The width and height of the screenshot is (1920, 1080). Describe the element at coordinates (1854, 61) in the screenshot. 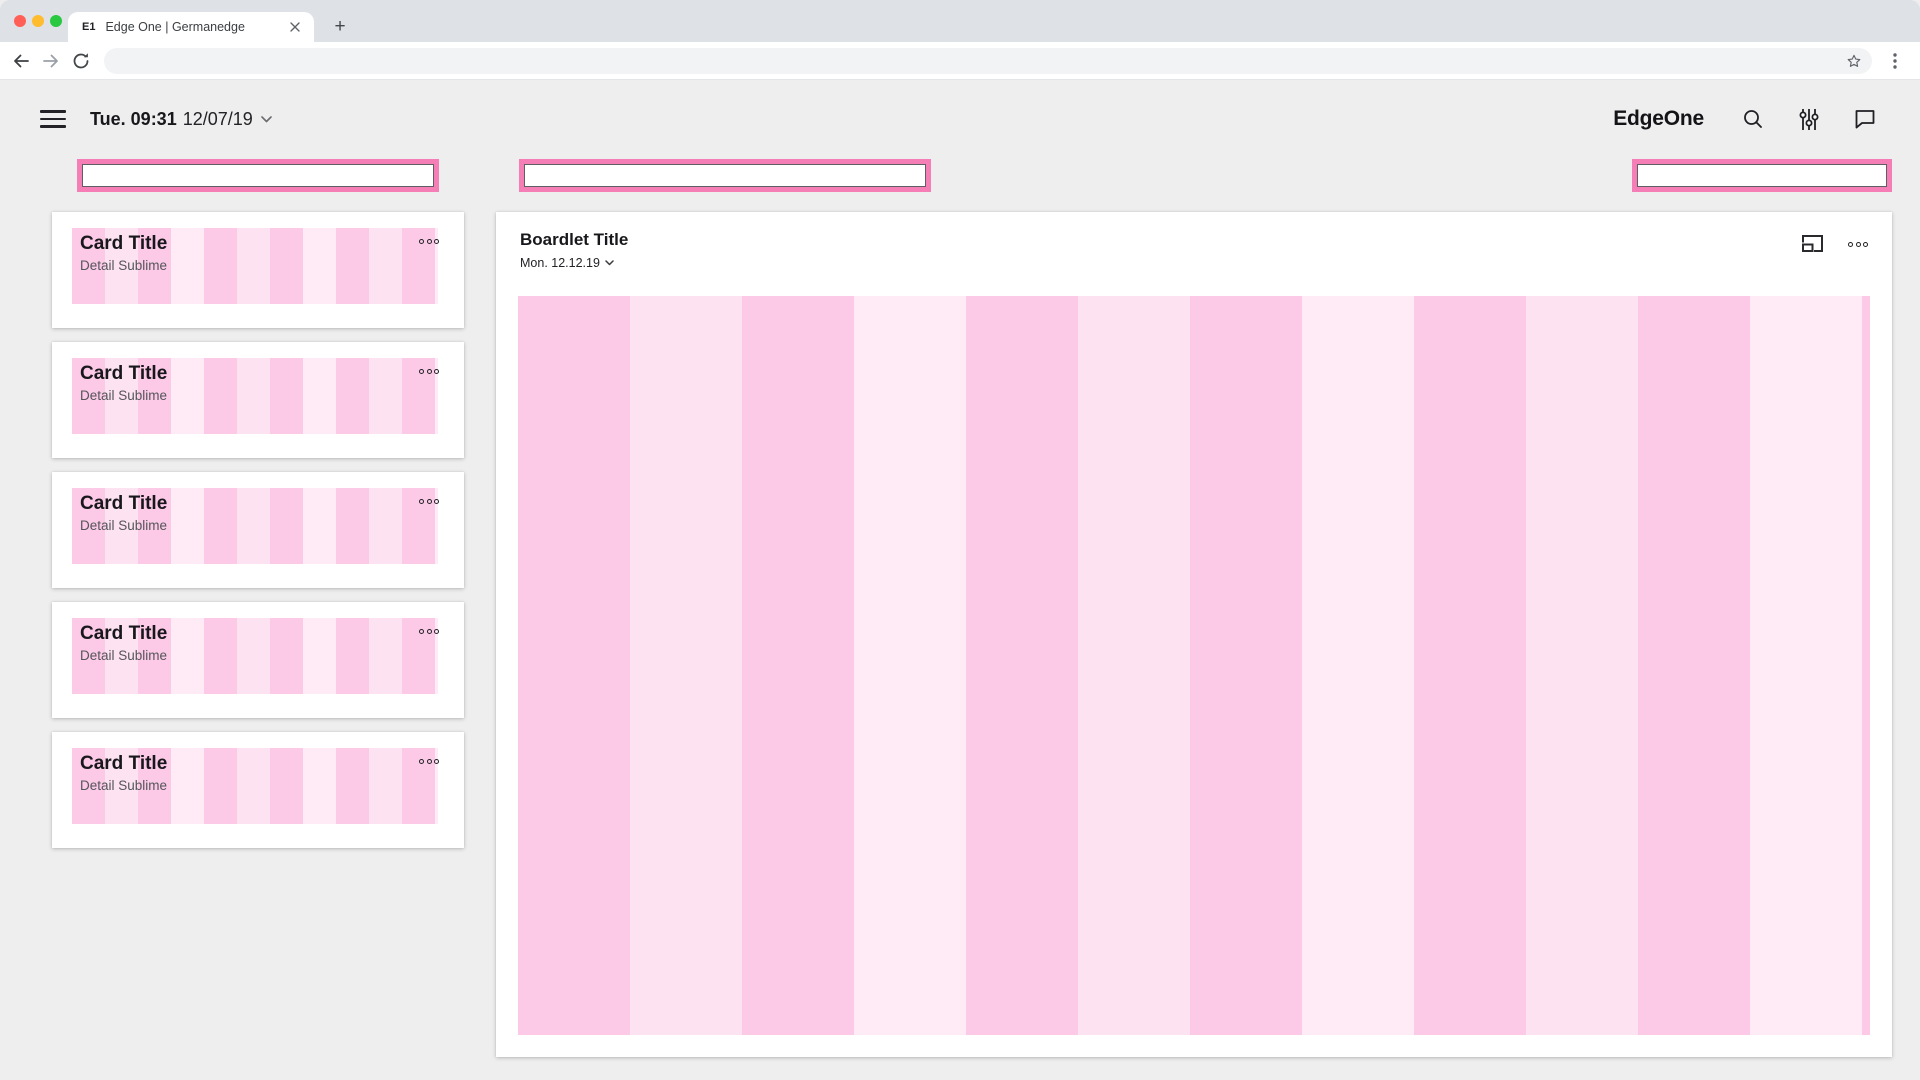

I see `bookmark-star-icon` at that location.